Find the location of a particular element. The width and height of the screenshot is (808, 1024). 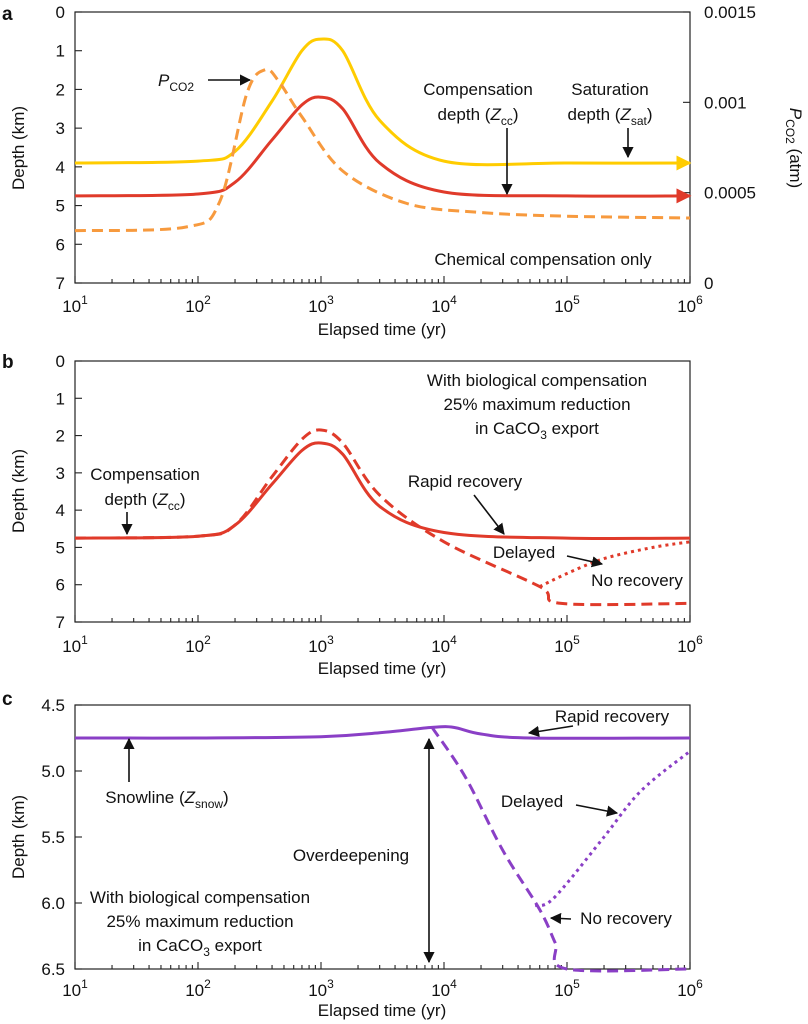

snowline-label: Snowline (Zsnow) is located at coordinates (166, 799).